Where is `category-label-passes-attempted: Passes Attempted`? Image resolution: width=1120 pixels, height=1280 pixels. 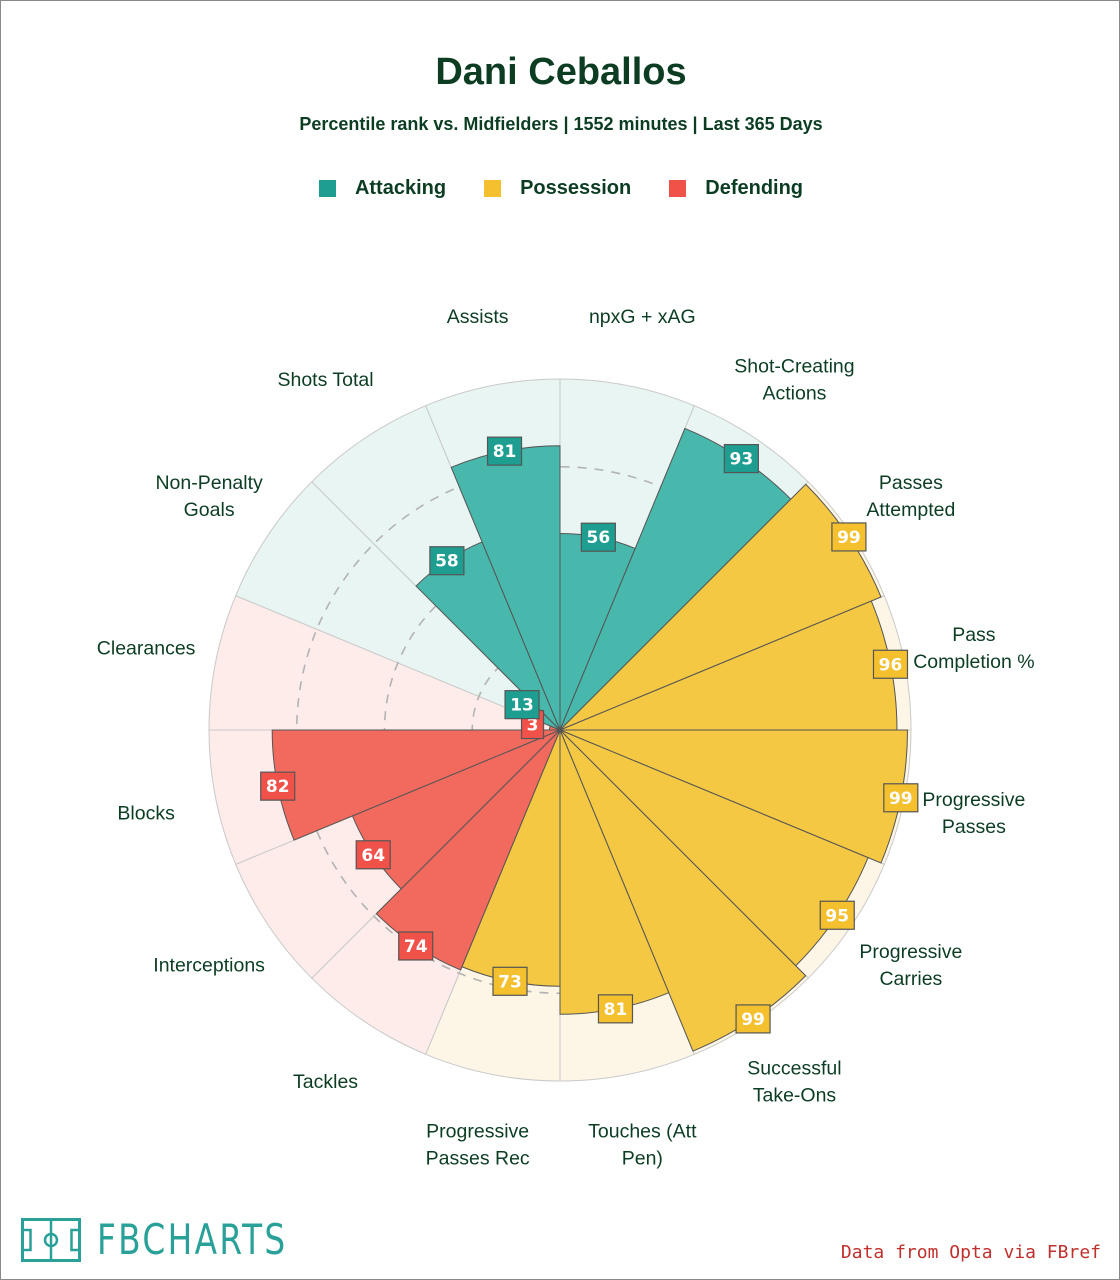
category-label-passes-attempted: Passes Attempted is located at coordinates (910, 496).